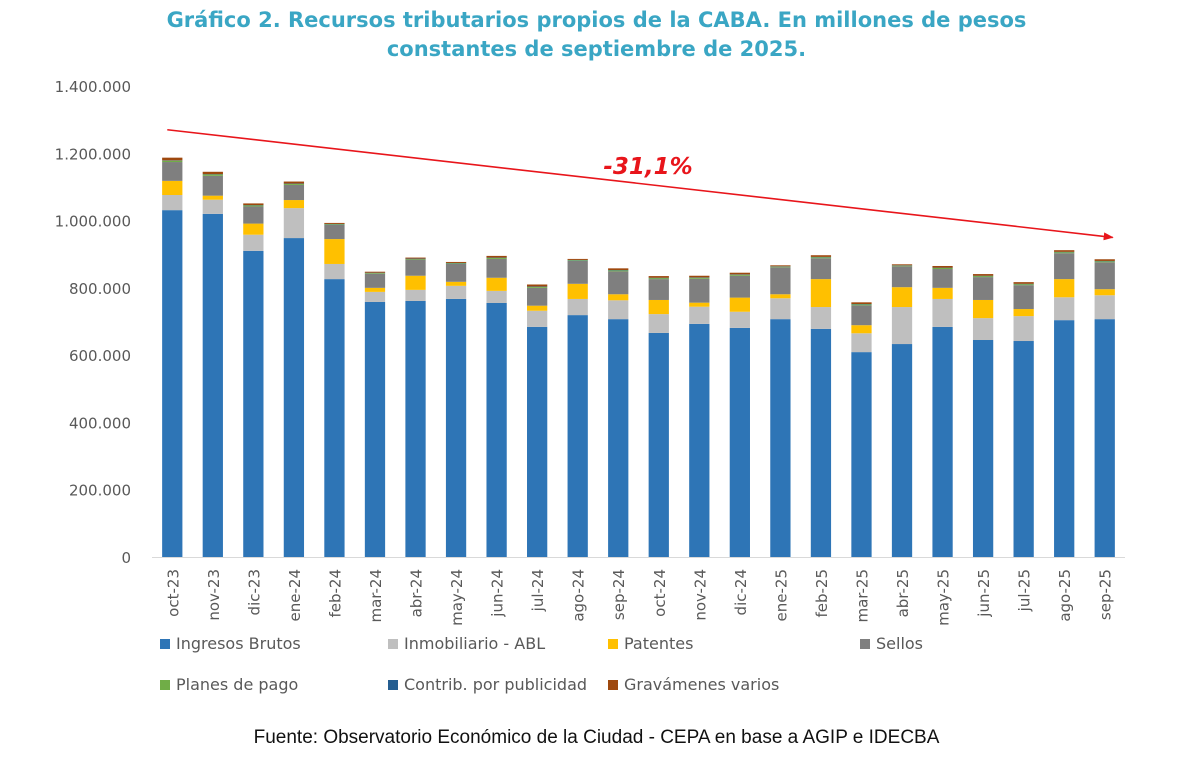 This screenshot has width=1193, height=771. Describe the element at coordinates (538, 590) in the screenshot. I see `x-tick-label: jul-24` at that location.